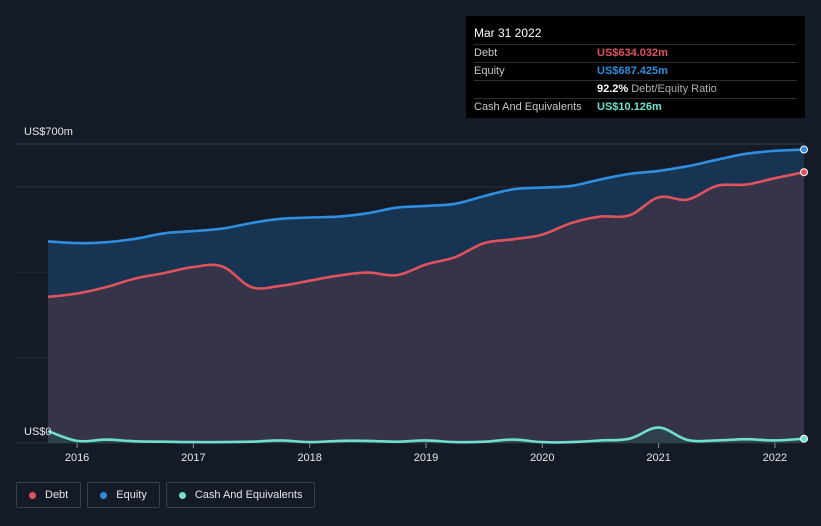 The image size is (821, 526). I want to click on series-end-points, so click(804, 294).